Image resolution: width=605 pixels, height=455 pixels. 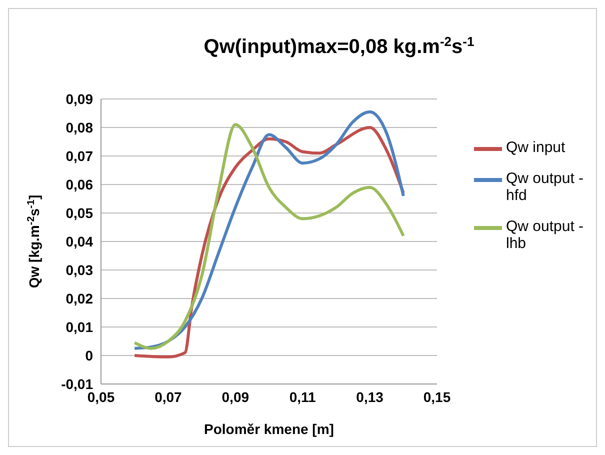 I want to click on x-tick-label: 0,15, so click(x=437, y=396).